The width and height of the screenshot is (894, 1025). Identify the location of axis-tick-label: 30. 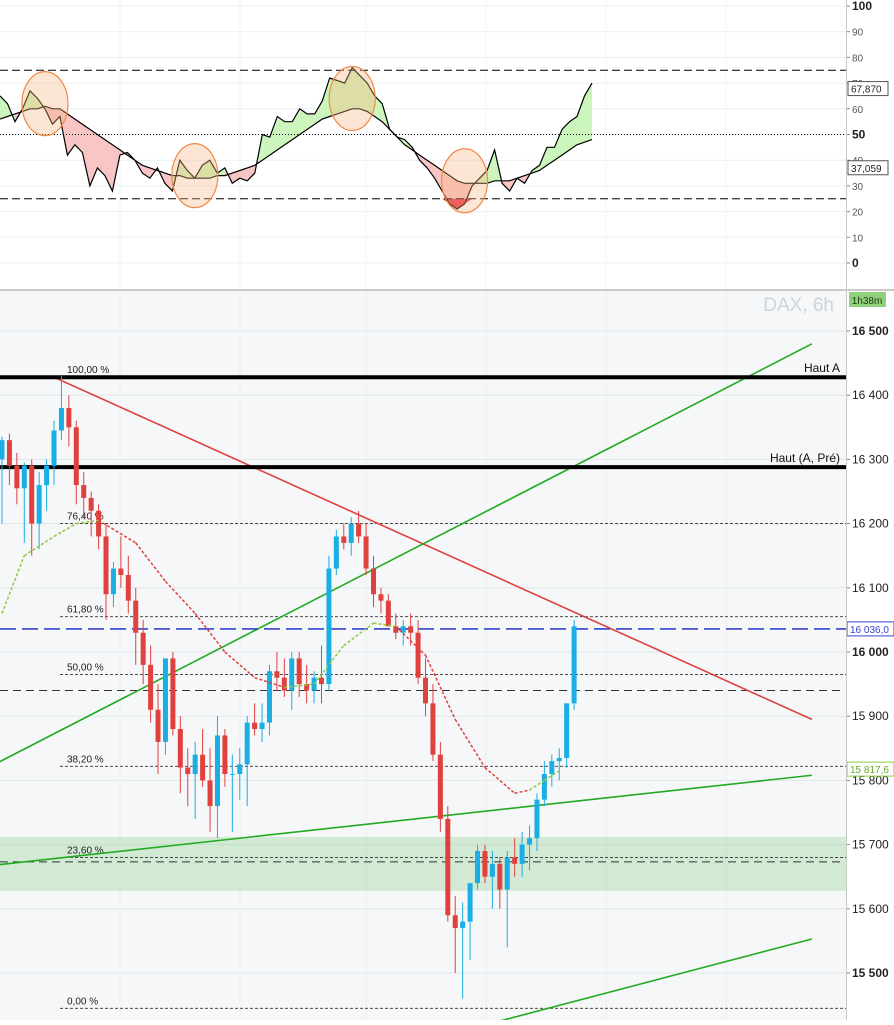
(858, 187).